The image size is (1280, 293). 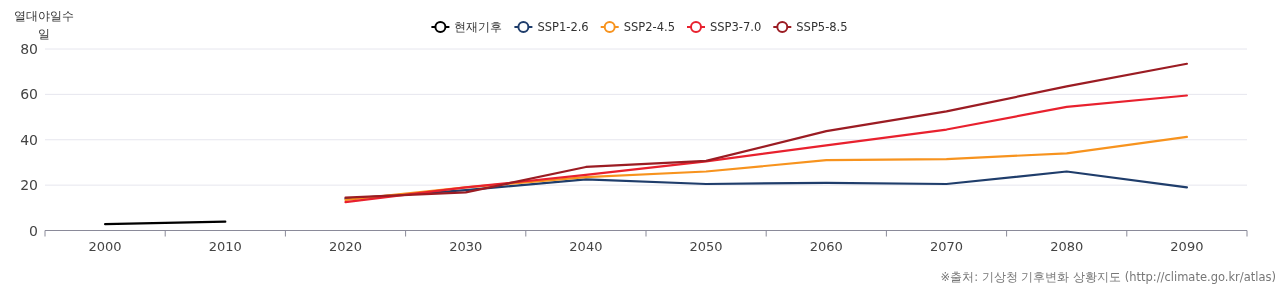 I want to click on legend-label: SSP1-2.6, so click(x=563, y=27).